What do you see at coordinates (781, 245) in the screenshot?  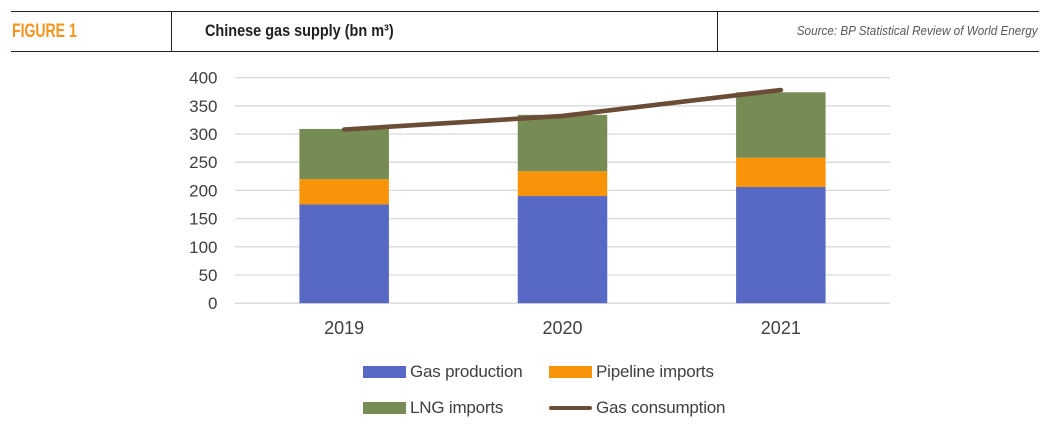 I see `bar-segment-2021-gas-production` at bounding box center [781, 245].